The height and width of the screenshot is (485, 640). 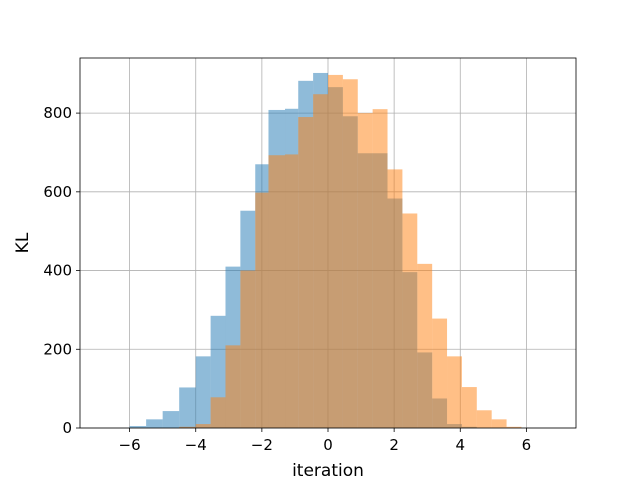 I want to click on x-tick-label: 4, so click(x=460, y=445).